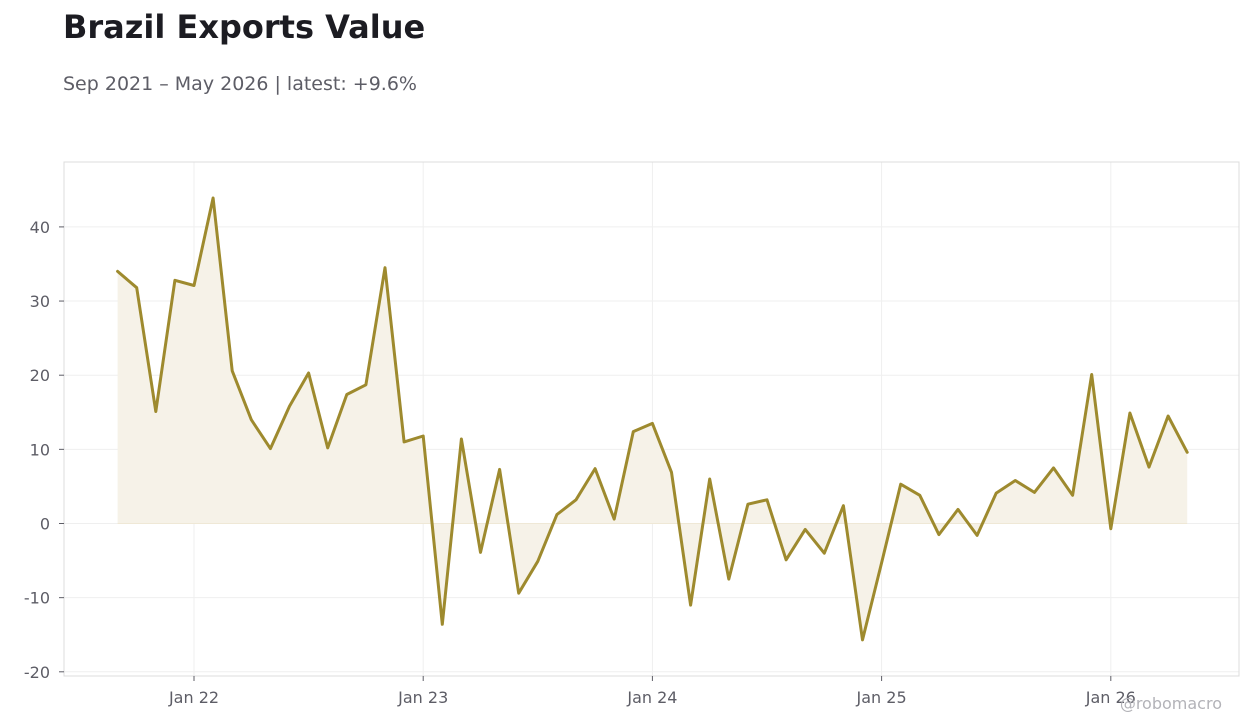 This screenshot has width=1260, height=728. Describe the element at coordinates (244, 27) in the screenshot. I see `chart-title: Brazil Exports Value` at that location.